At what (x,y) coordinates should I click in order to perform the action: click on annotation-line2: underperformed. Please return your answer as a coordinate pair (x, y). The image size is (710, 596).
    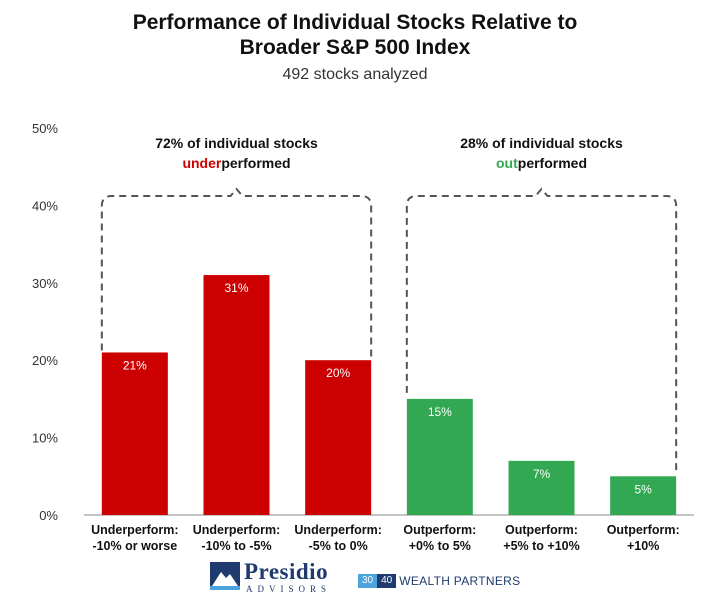
    Looking at the image, I should click on (236, 163).